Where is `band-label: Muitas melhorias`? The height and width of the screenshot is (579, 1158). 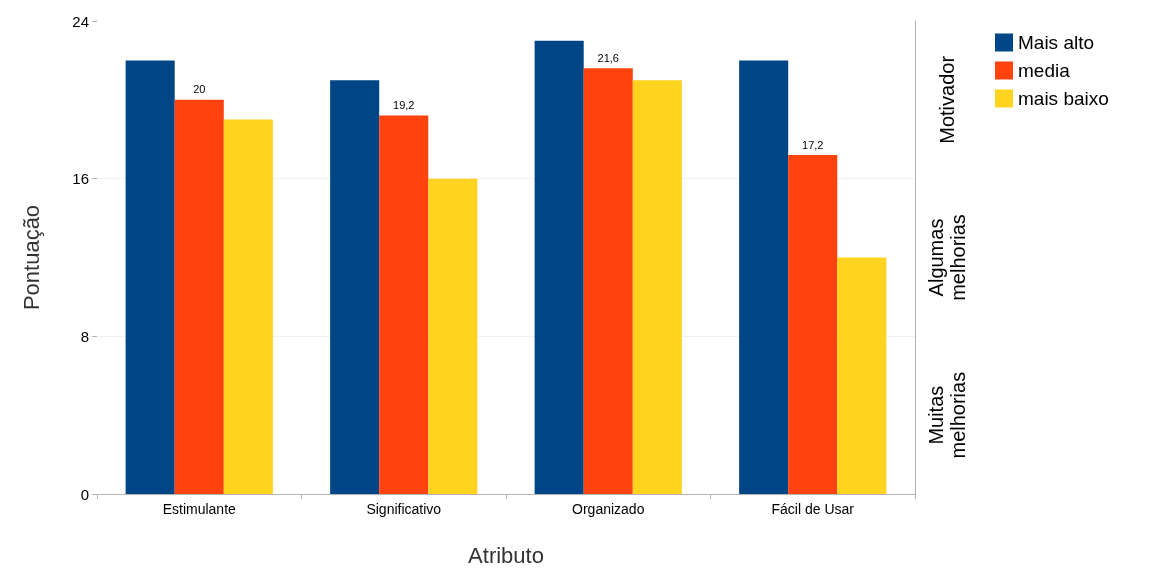
band-label: Muitas melhorias is located at coordinates (947, 415).